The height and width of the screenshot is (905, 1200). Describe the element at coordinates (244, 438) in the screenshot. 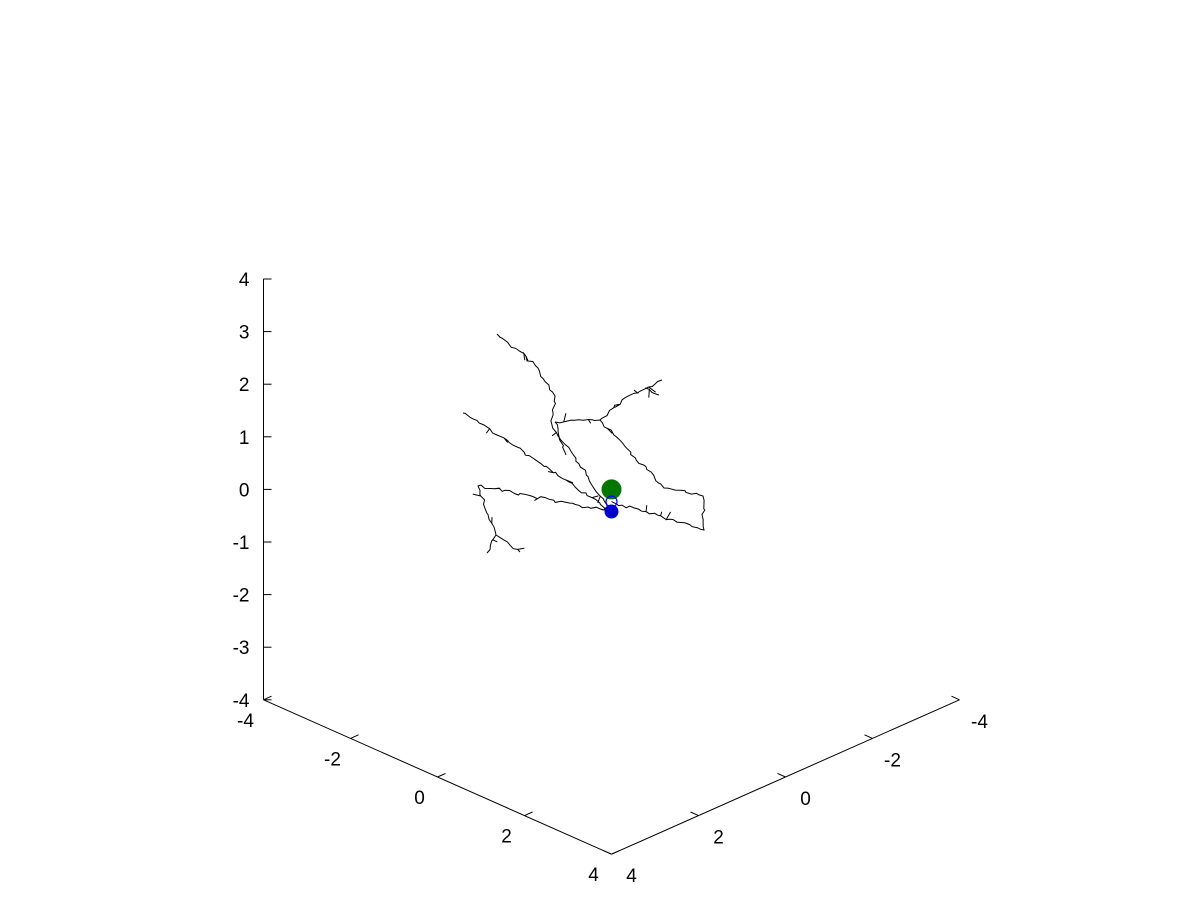

I see `z-tick-label: 1` at that location.